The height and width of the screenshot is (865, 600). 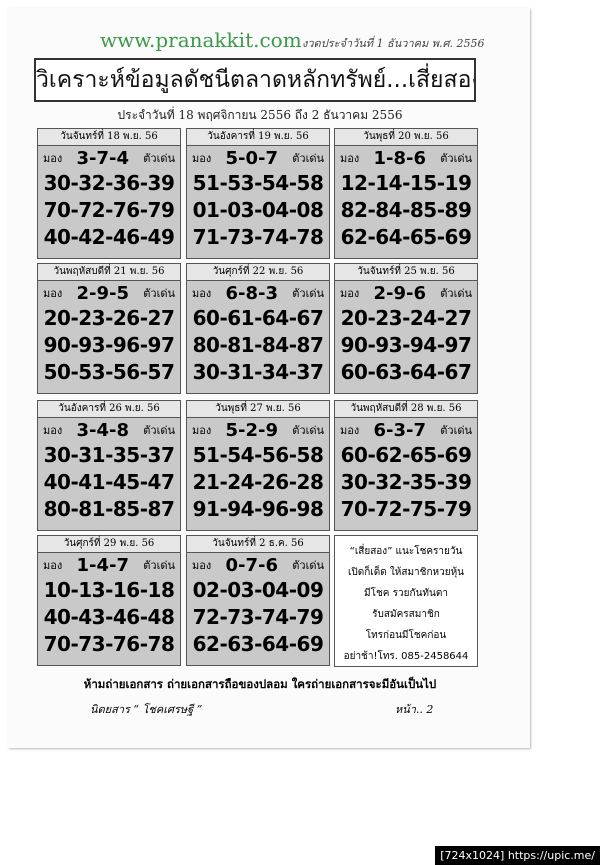 I want to click on main-digits: 5-2-9, so click(x=251, y=430).